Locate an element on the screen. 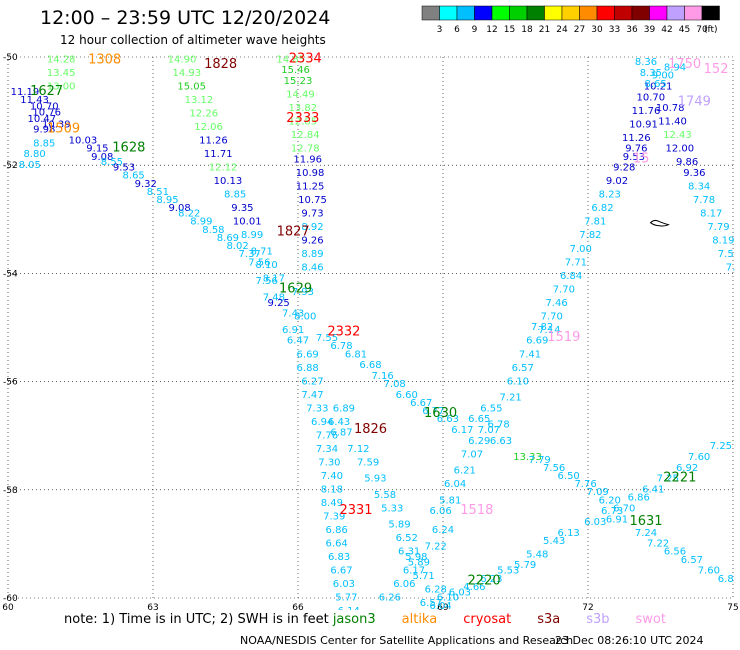  swh-value-label: 7. is located at coordinates (731, 268).